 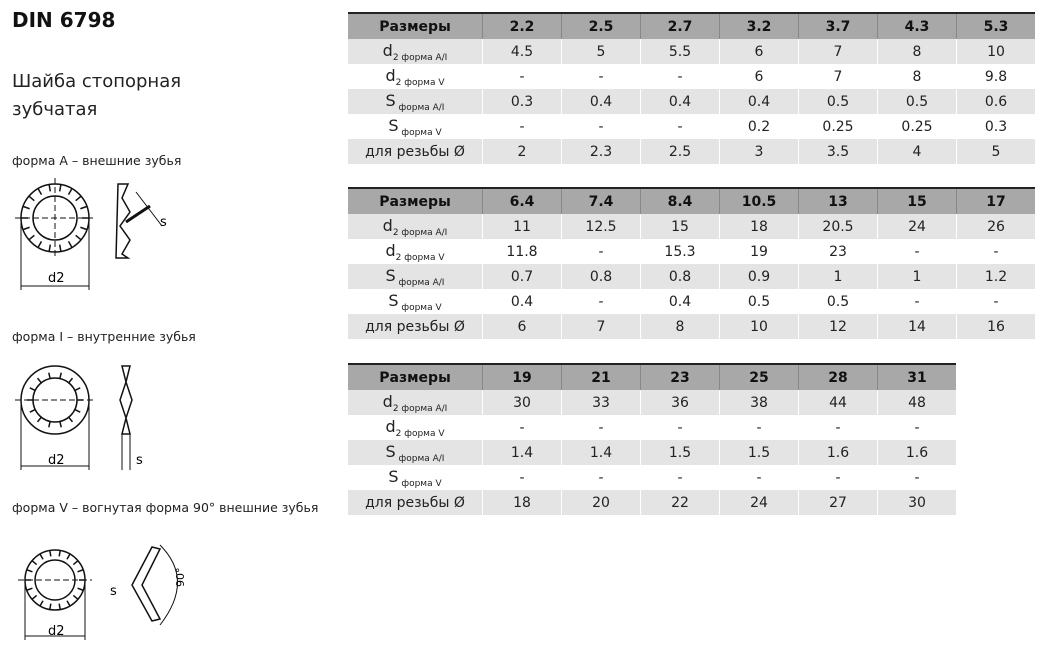 I want to click on row-label: S форма V, so click(x=415, y=301).